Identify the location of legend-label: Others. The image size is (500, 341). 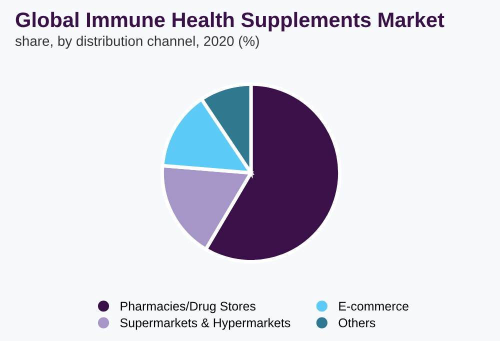
(357, 323).